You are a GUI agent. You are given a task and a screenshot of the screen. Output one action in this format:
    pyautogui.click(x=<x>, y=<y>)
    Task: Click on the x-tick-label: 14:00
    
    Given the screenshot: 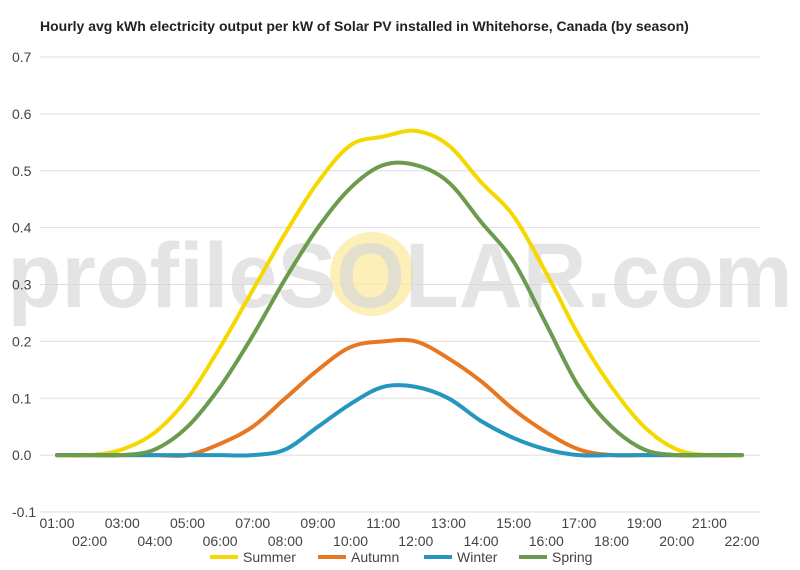 What is the action you would take?
    pyautogui.click(x=481, y=541)
    